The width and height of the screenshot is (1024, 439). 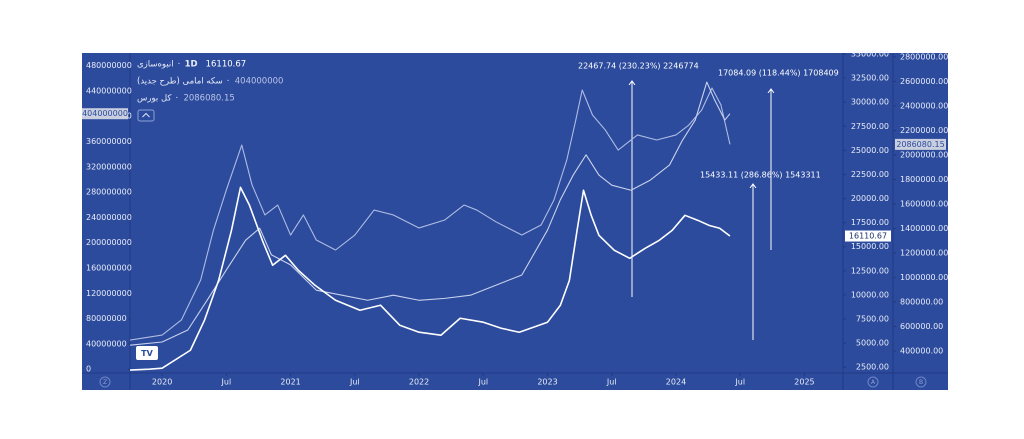 What do you see at coordinates (701, 210) in the screenshot?
I see `measure-arrows` at bounding box center [701, 210].